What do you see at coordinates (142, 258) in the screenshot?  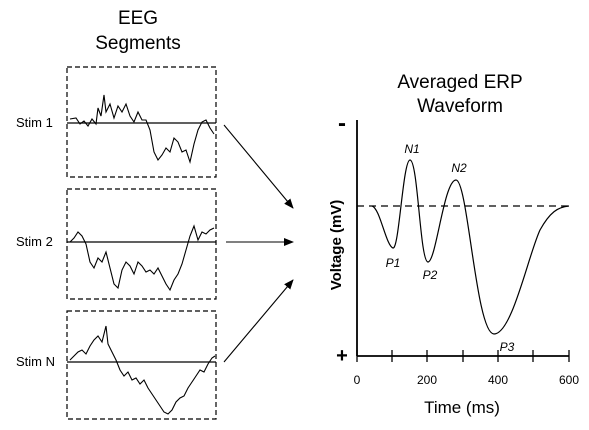 I see `segment-2-trace` at bounding box center [142, 258].